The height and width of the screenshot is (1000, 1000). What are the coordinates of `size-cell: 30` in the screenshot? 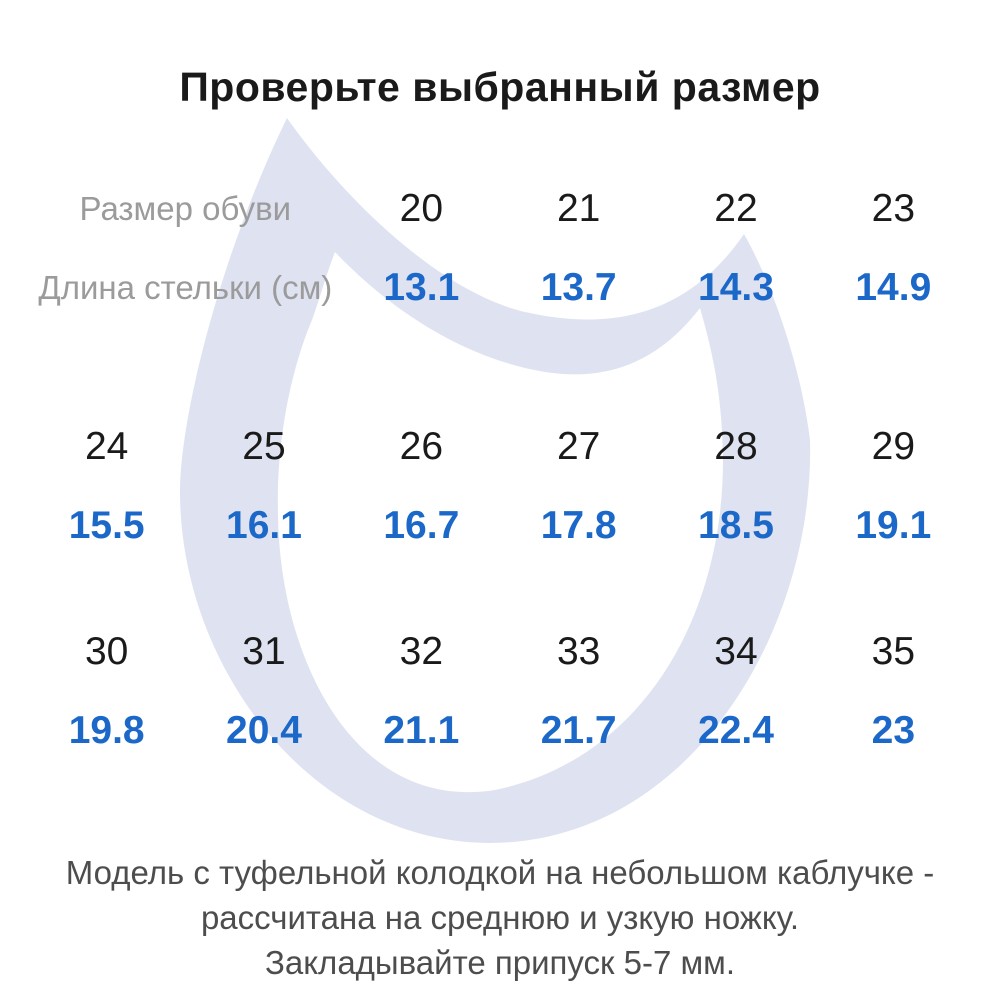 It's located at (106, 651).